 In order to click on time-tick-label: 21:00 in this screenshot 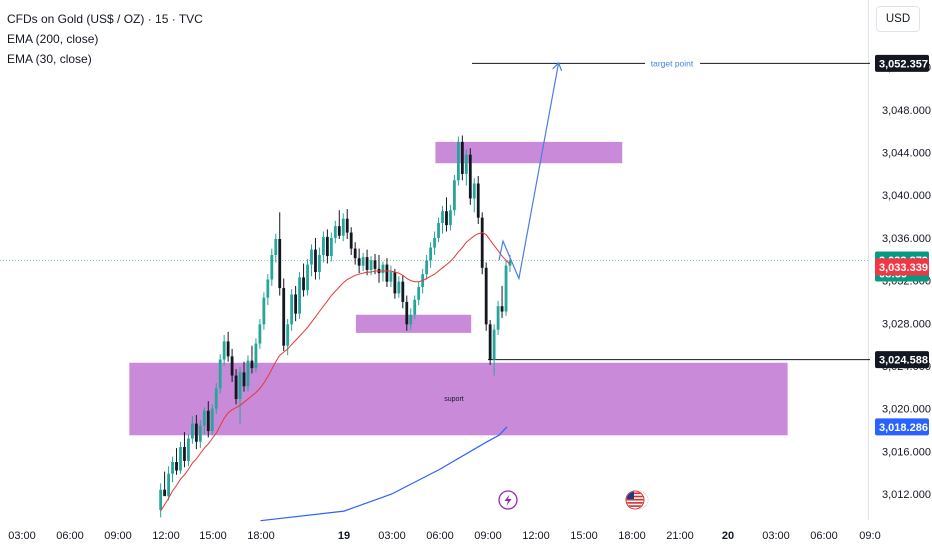, I will do `click(680, 536)`.